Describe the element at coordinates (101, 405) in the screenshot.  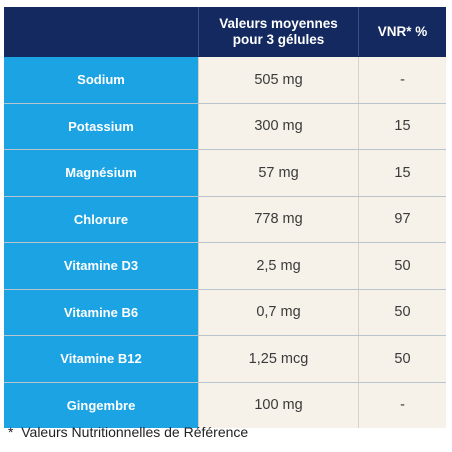
I see `nutrient-name: Gingembre` at that location.